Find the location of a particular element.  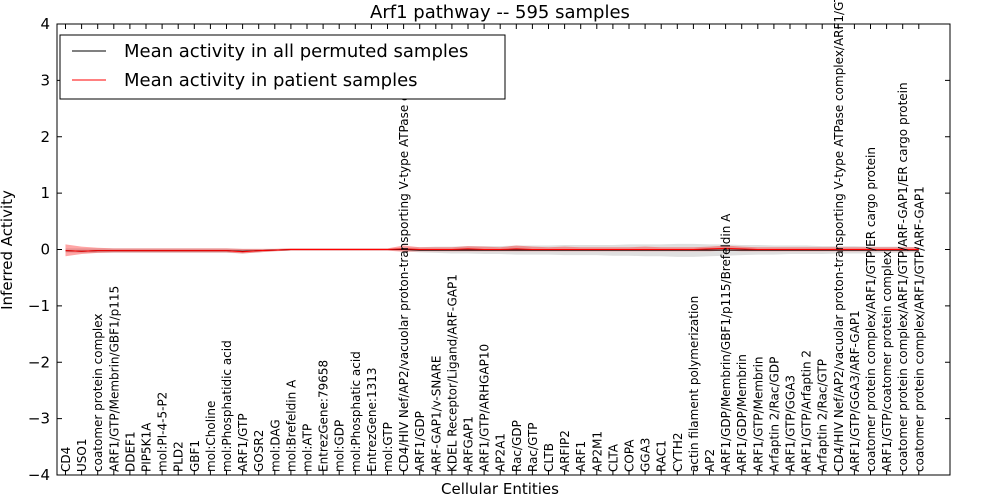

x-tick-label: ARF1/GDP is located at coordinates (420, 441).